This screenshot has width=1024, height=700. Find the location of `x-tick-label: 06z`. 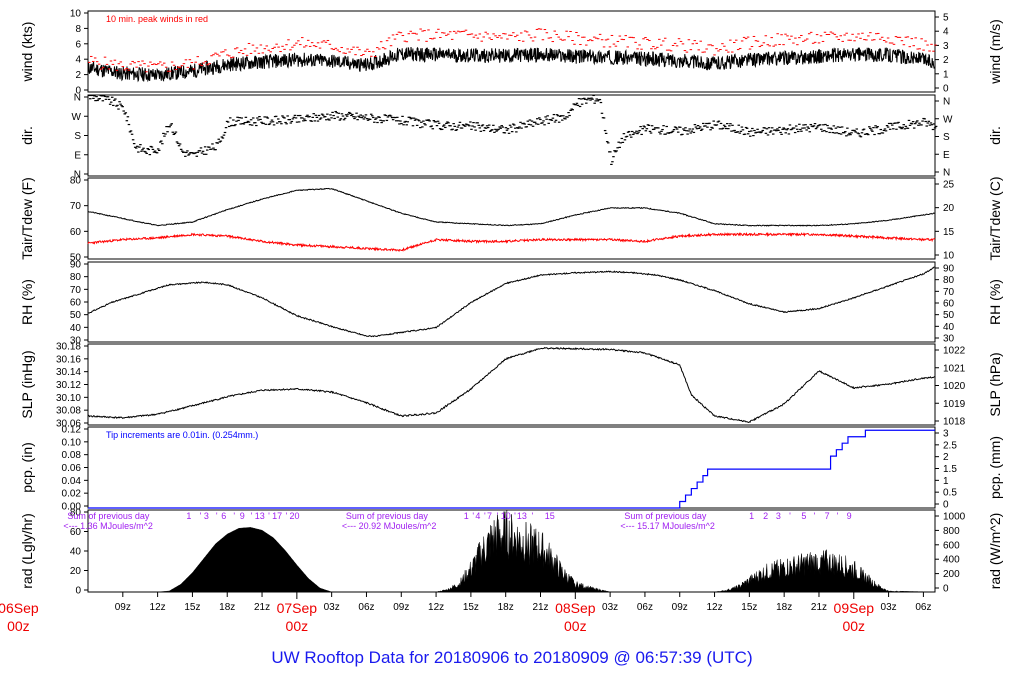

x-tick-label: 06z is located at coordinates (366, 607).